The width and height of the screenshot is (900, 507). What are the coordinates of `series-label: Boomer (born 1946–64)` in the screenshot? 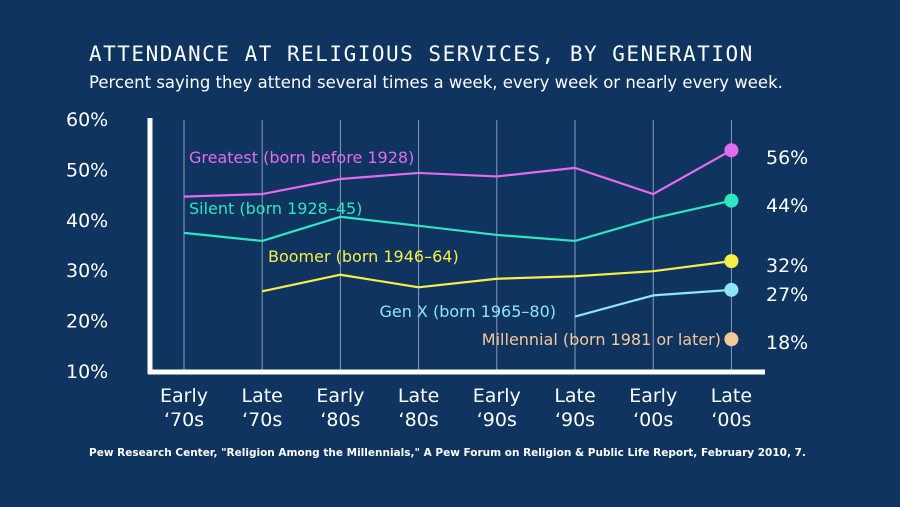 It's located at (363, 256).